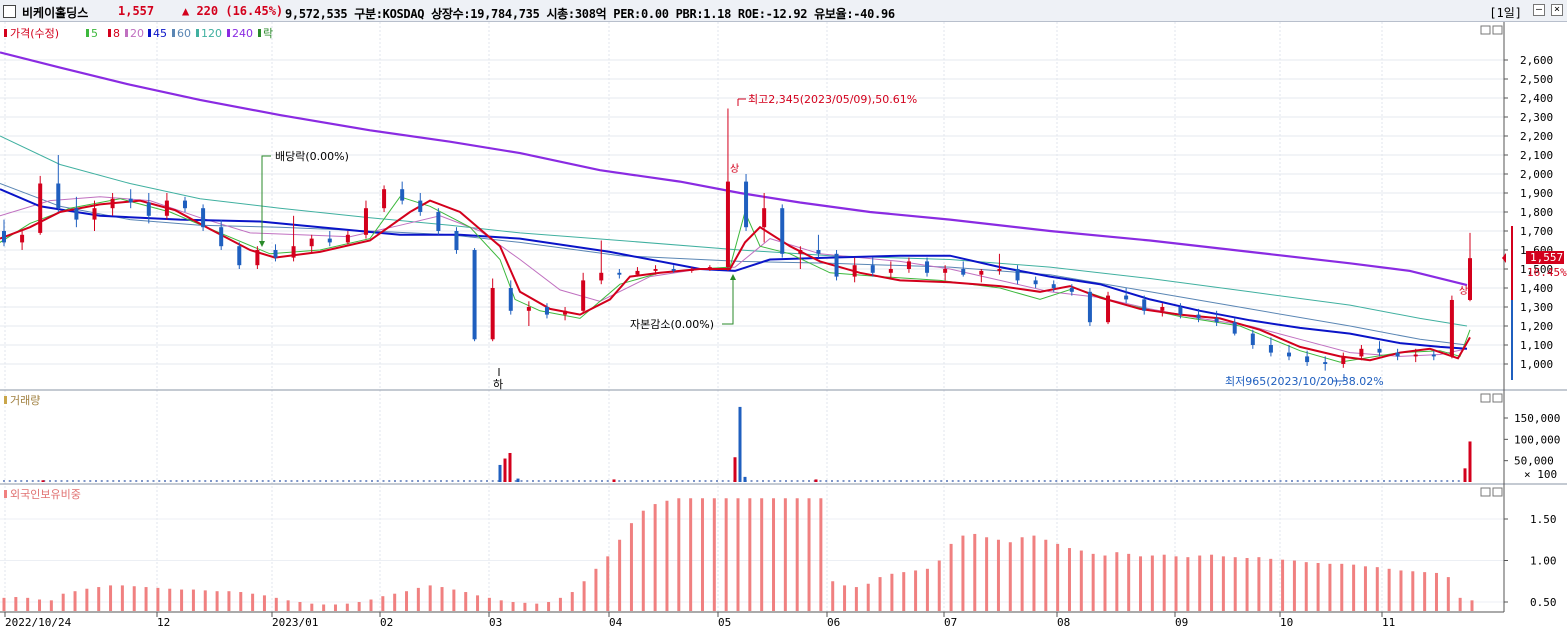  I want to click on select-checkbox, so click(9, 11).